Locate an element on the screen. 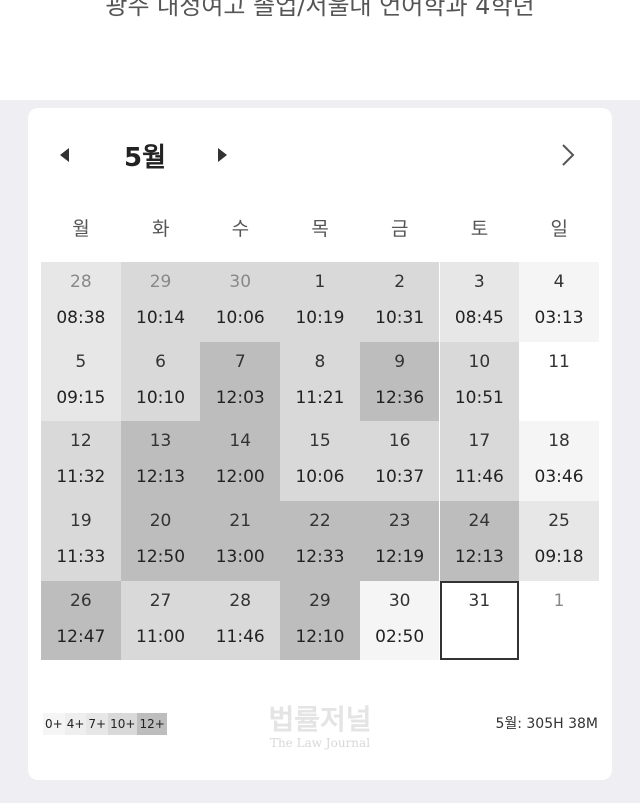 This screenshot has width=640, height=803. watermark-sub: The Law Journal is located at coordinates (320, 743).